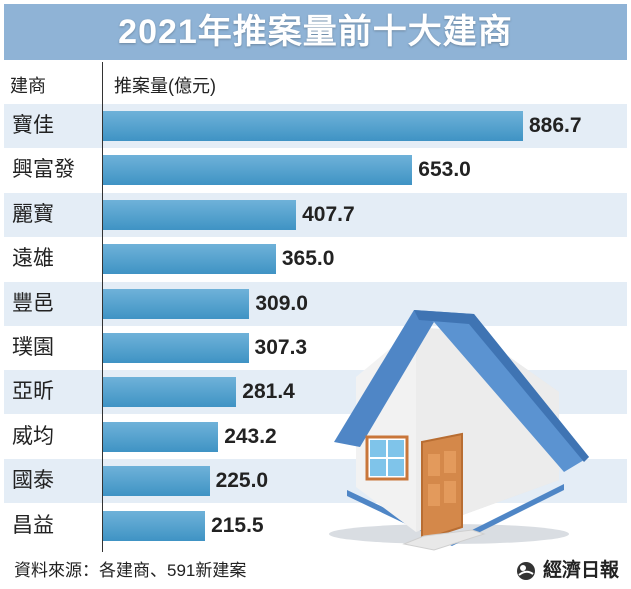 The image size is (631, 589). I want to click on category-label: 璞園, so click(33, 347).